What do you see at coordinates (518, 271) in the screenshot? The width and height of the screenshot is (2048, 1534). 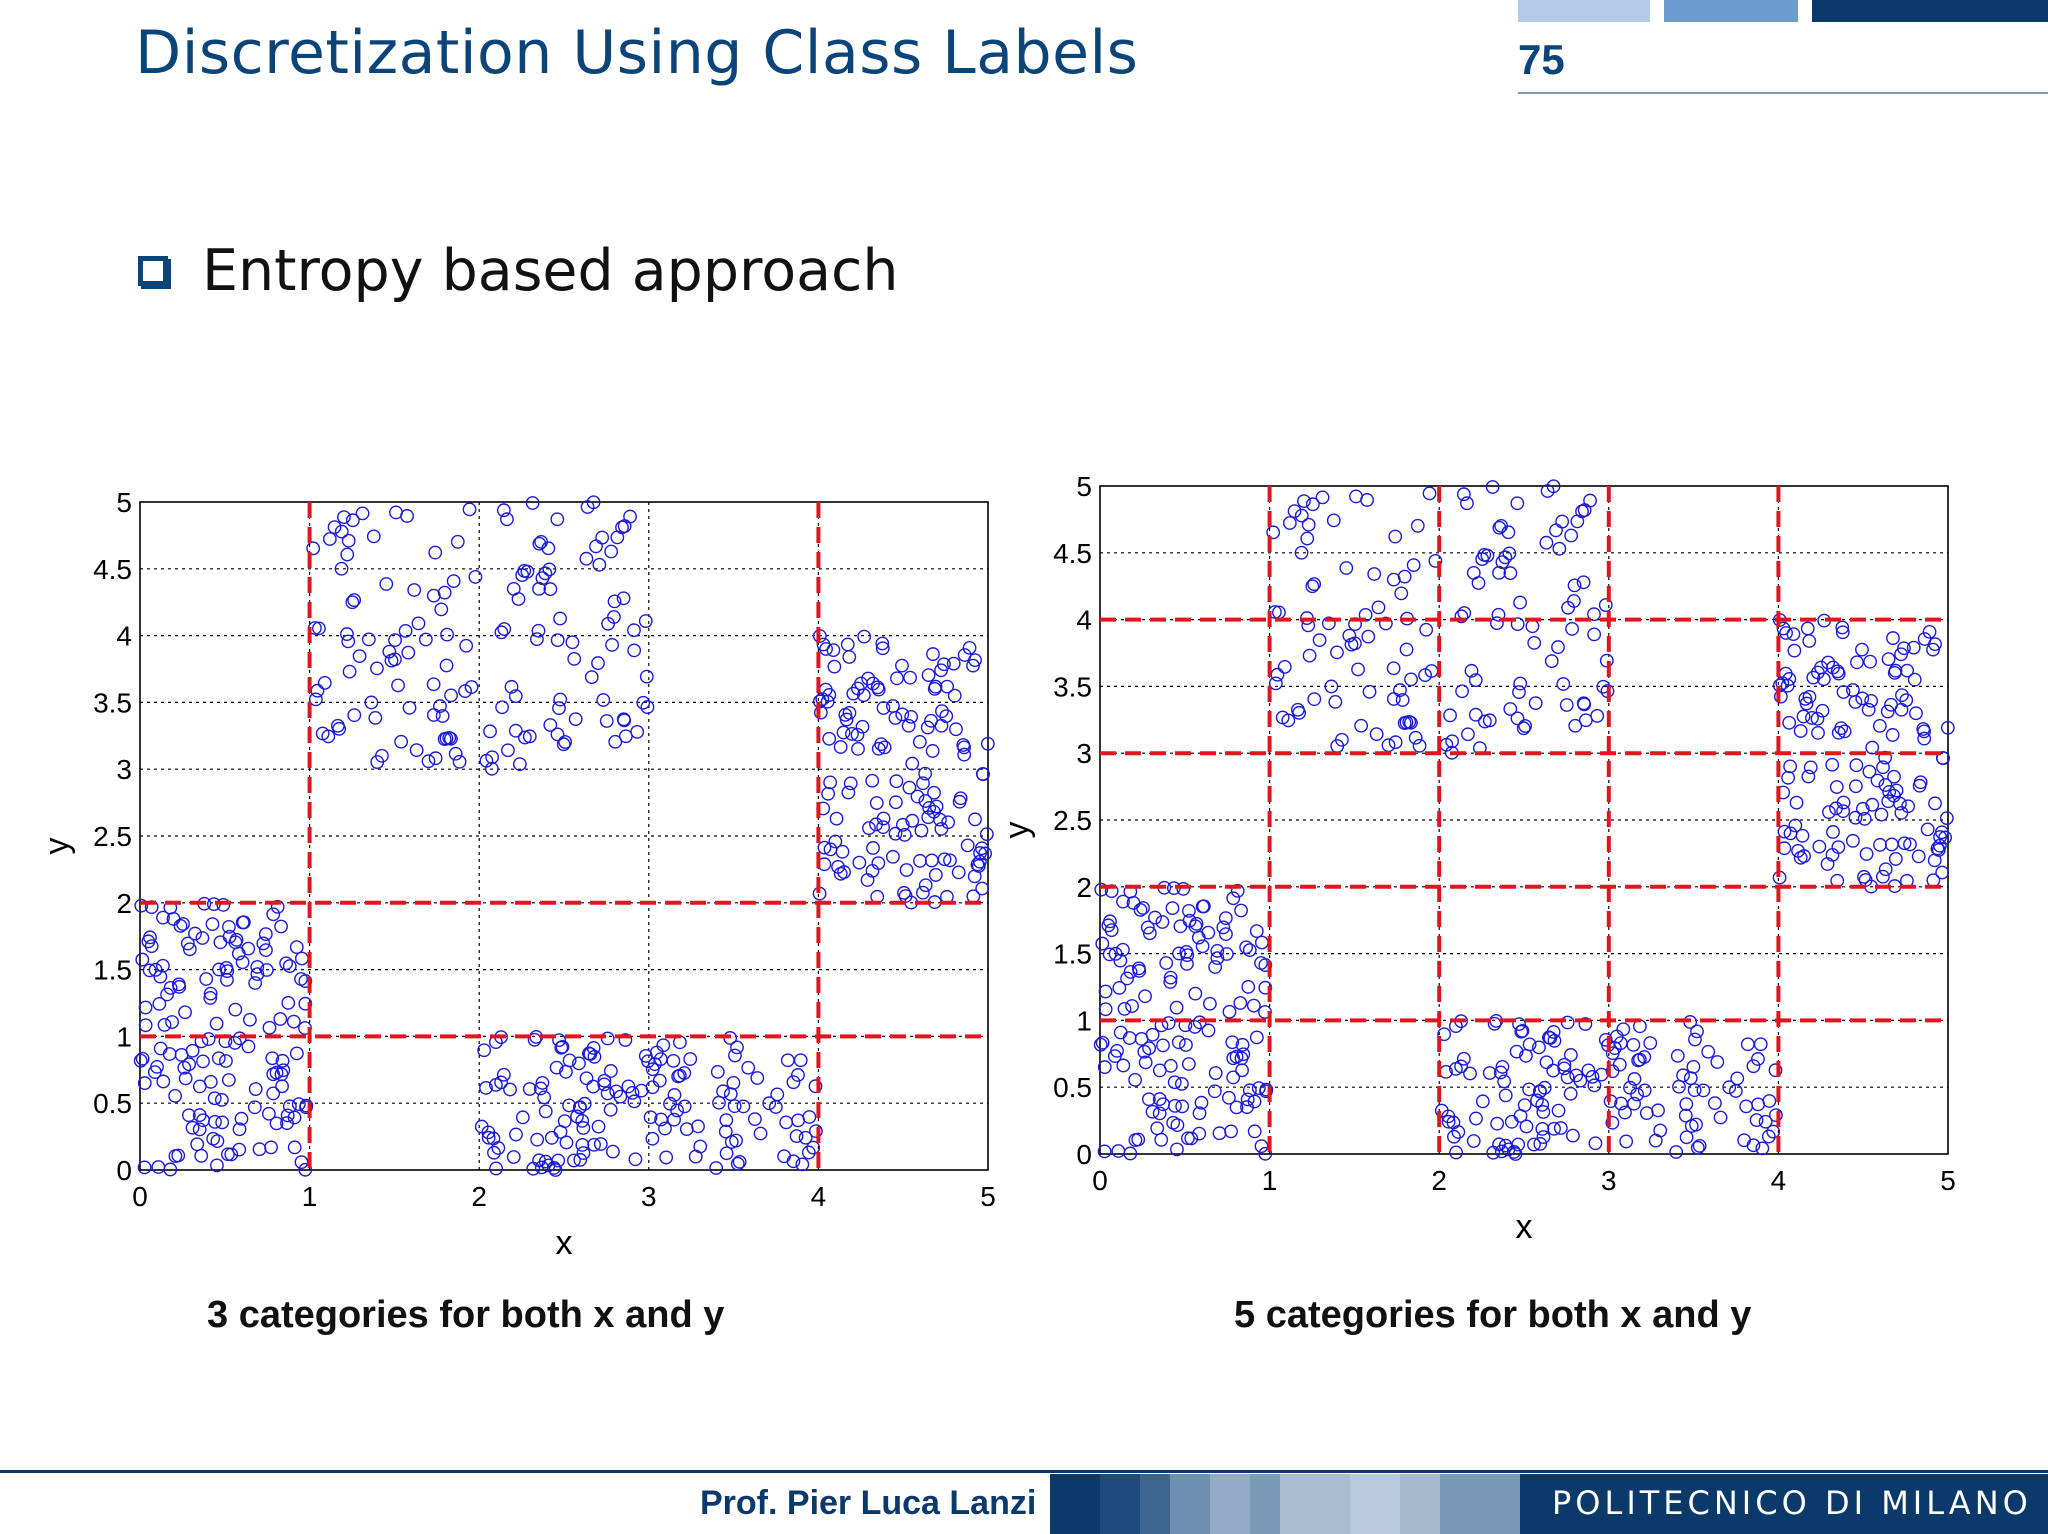 I see `bullet-item: Entropy based approach` at bounding box center [518, 271].